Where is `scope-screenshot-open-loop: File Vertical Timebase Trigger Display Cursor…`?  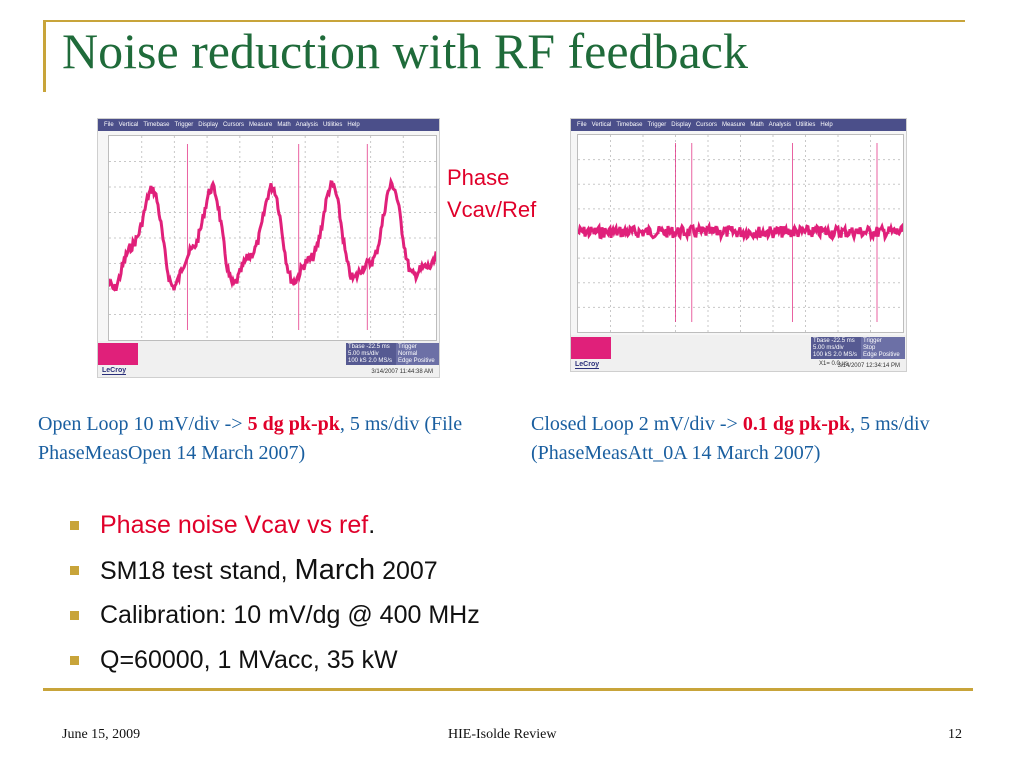 scope-screenshot-open-loop: File Vertical Timebase Trigger Display Cursor… is located at coordinates (268, 248).